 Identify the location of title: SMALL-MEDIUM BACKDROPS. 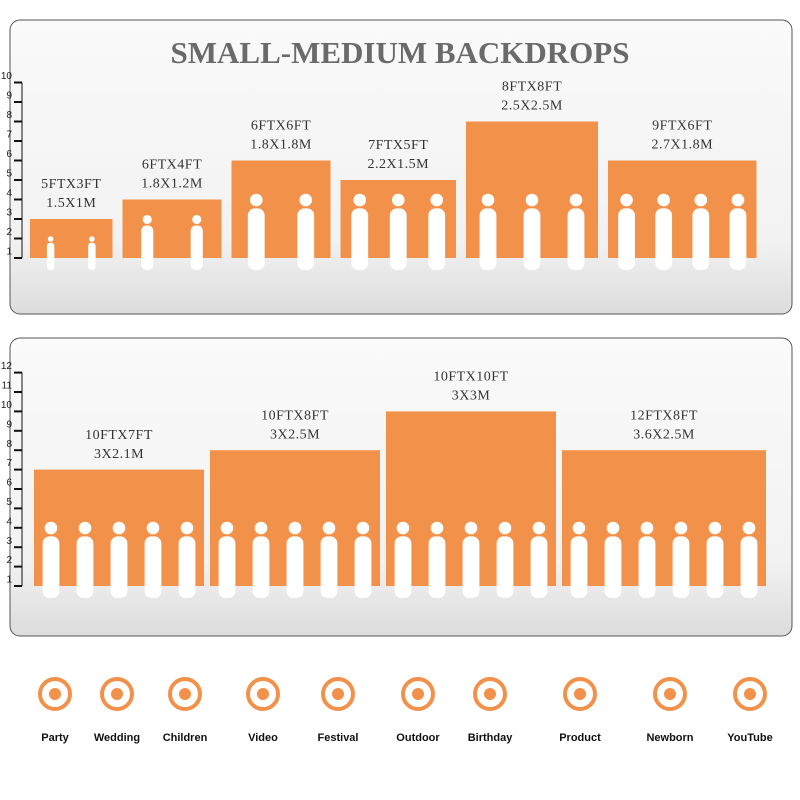
(400, 52).